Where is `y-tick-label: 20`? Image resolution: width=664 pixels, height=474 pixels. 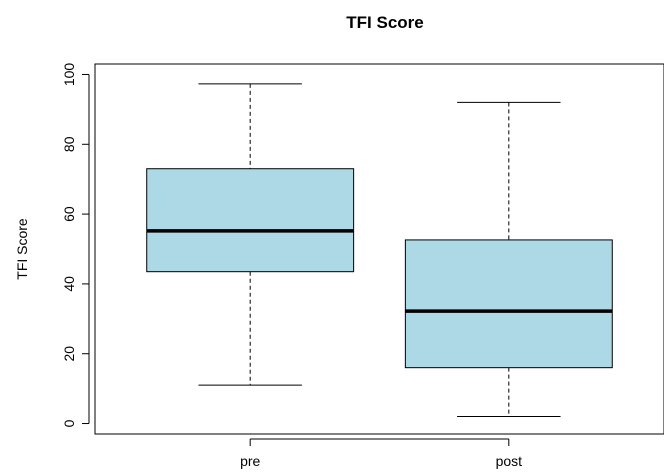 y-tick-label: 20 is located at coordinates (69, 354).